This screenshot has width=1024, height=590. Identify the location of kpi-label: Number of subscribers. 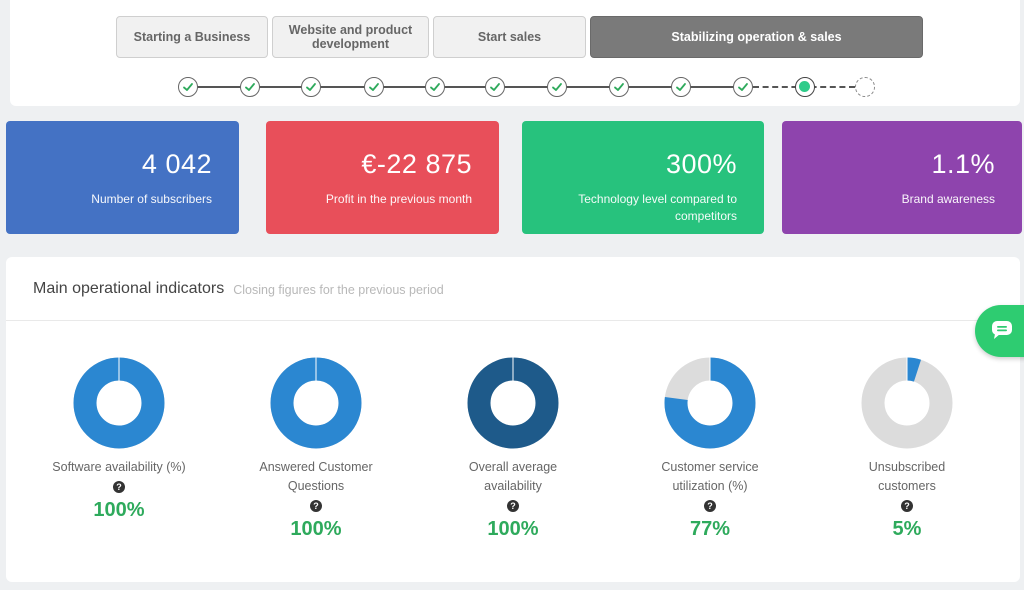
(151, 199).